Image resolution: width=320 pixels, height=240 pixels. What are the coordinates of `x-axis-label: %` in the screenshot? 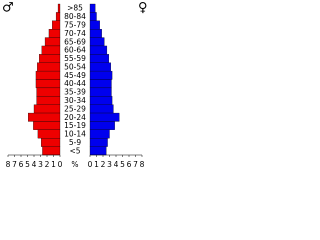 It's located at (74, 164).